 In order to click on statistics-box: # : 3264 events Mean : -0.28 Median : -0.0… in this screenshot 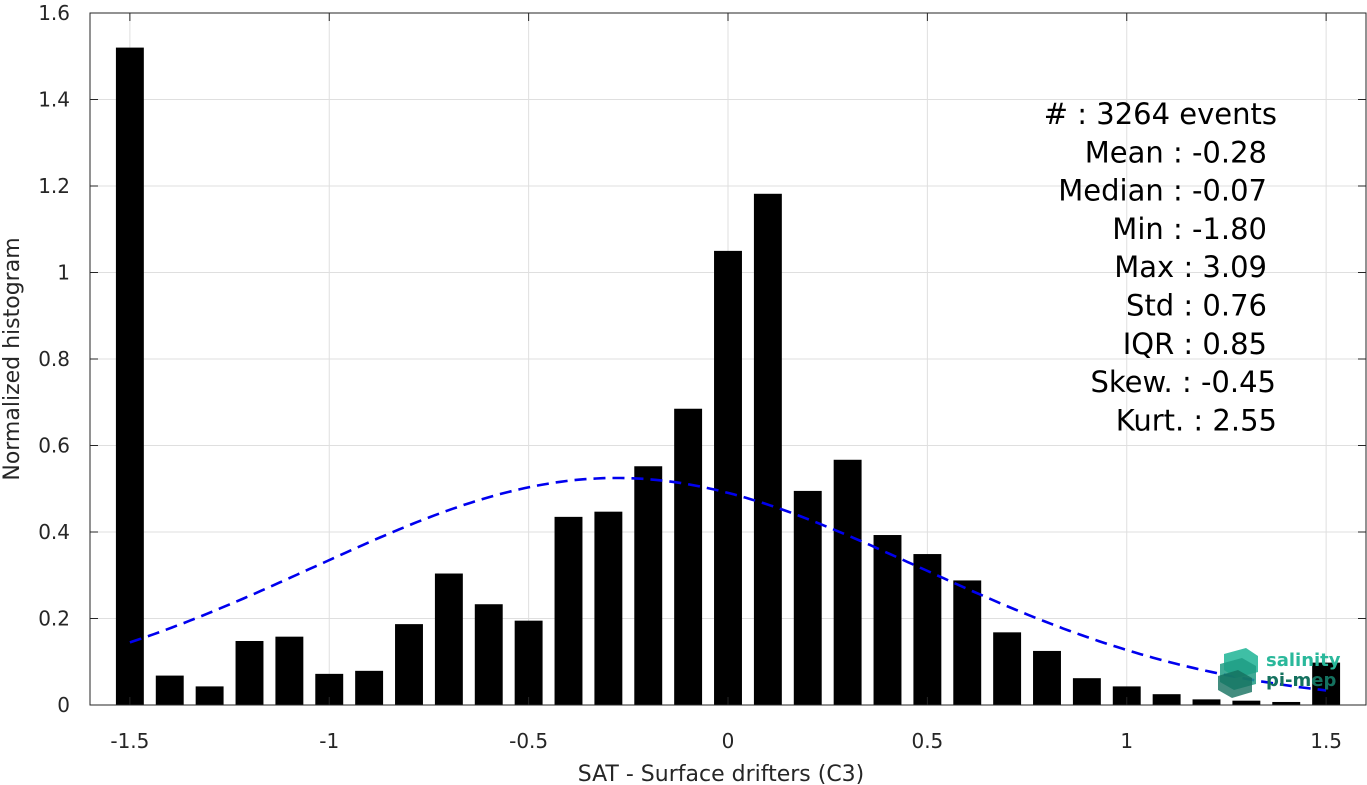, I will do `click(1160, 267)`.